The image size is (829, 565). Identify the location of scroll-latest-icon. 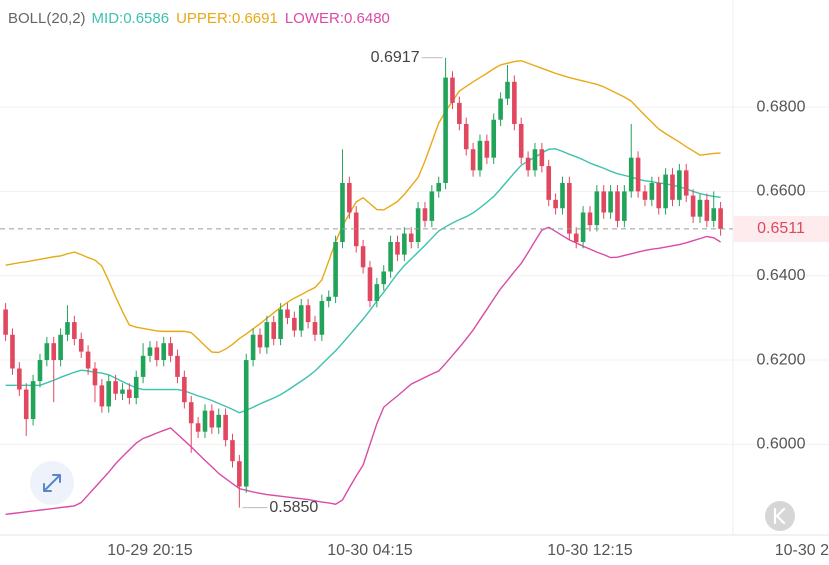
(779, 516).